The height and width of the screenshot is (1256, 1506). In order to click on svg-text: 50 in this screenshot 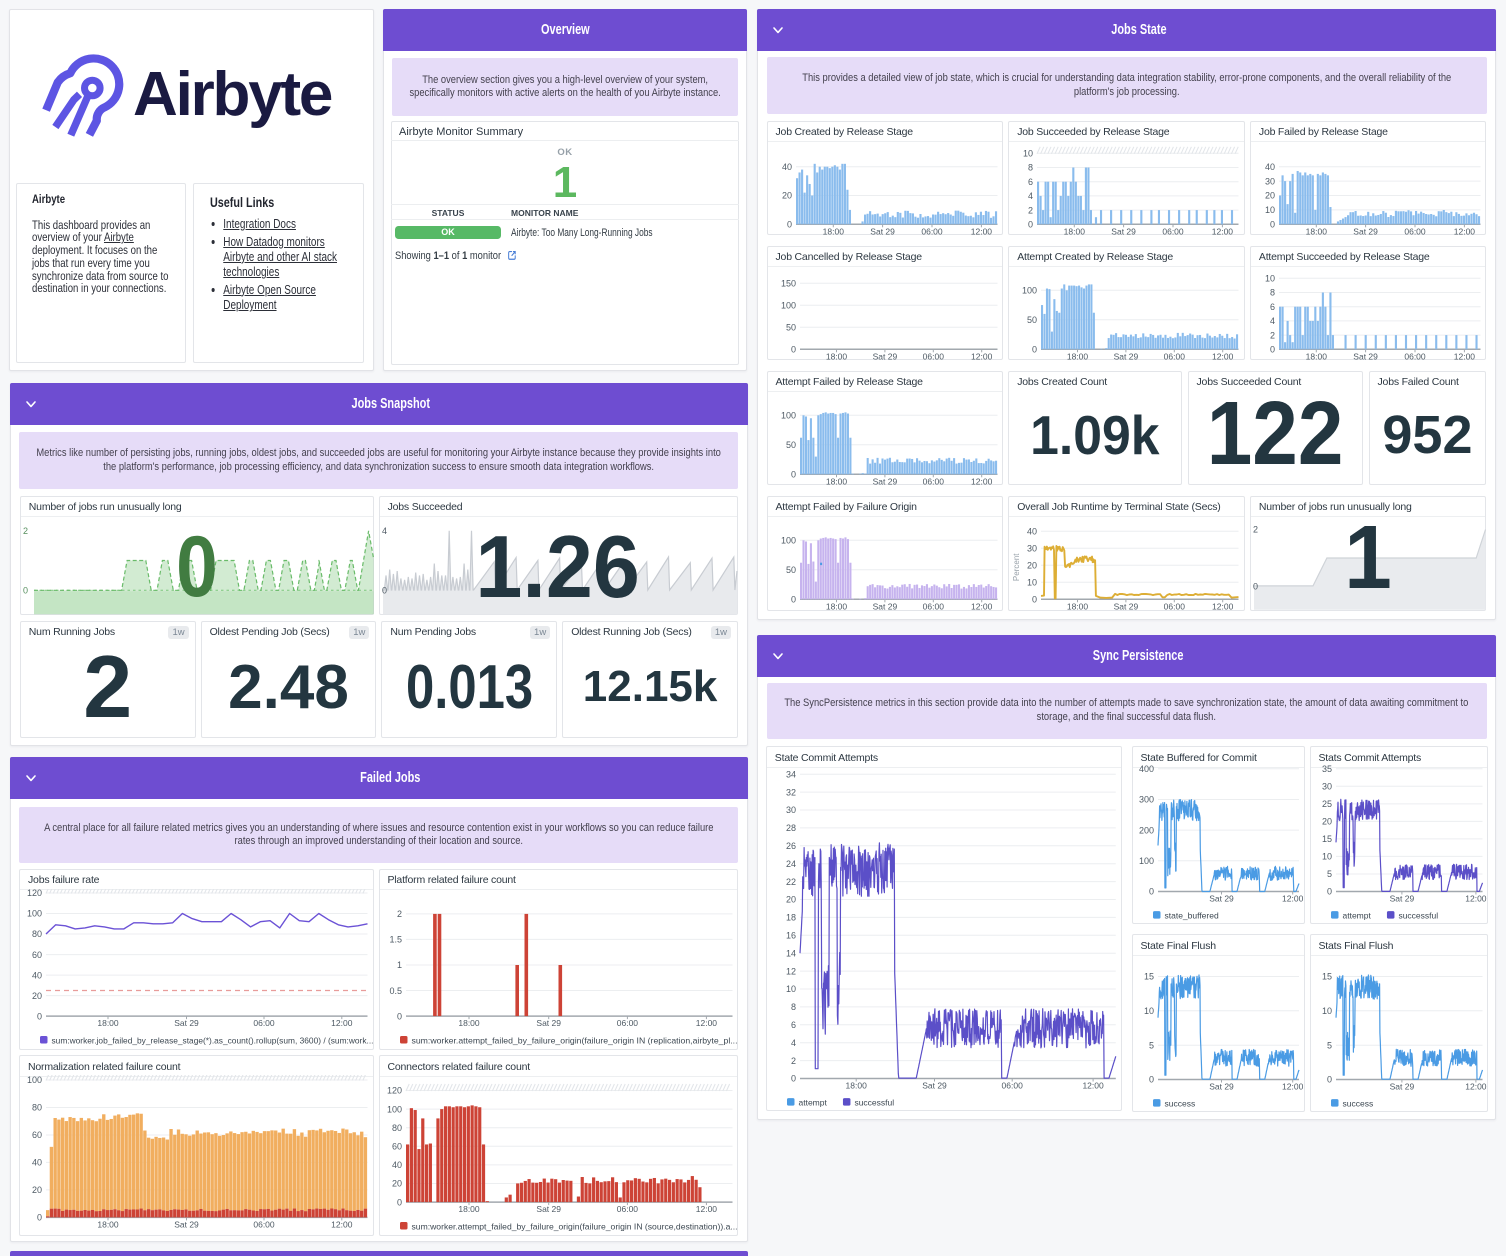, I will do `click(790, 327)`.